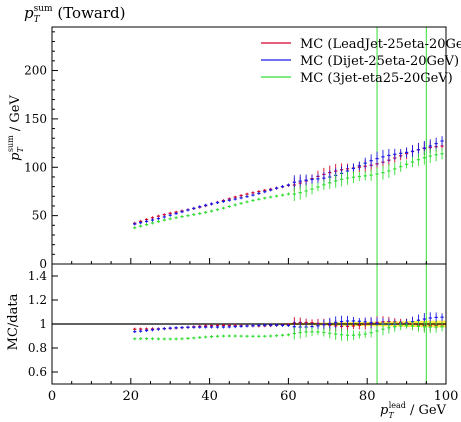 Image resolution: width=461 pixels, height=422 pixels. What do you see at coordinates (52, 396) in the screenshot?
I see `x-tick-label-0: 0` at bounding box center [52, 396].